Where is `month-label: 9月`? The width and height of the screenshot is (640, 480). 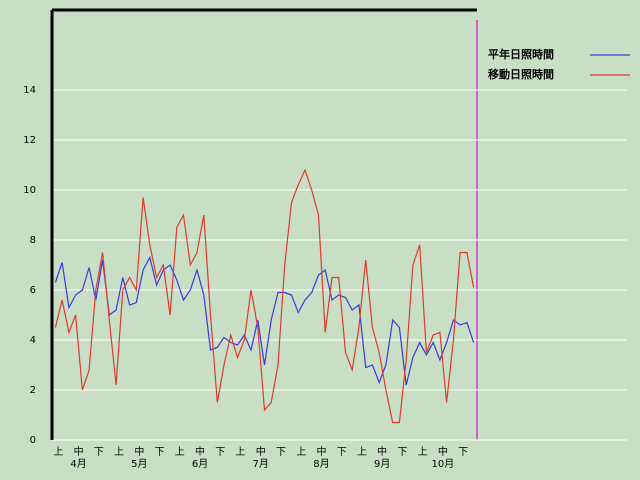
month-label: 9月 is located at coordinates (382, 464).